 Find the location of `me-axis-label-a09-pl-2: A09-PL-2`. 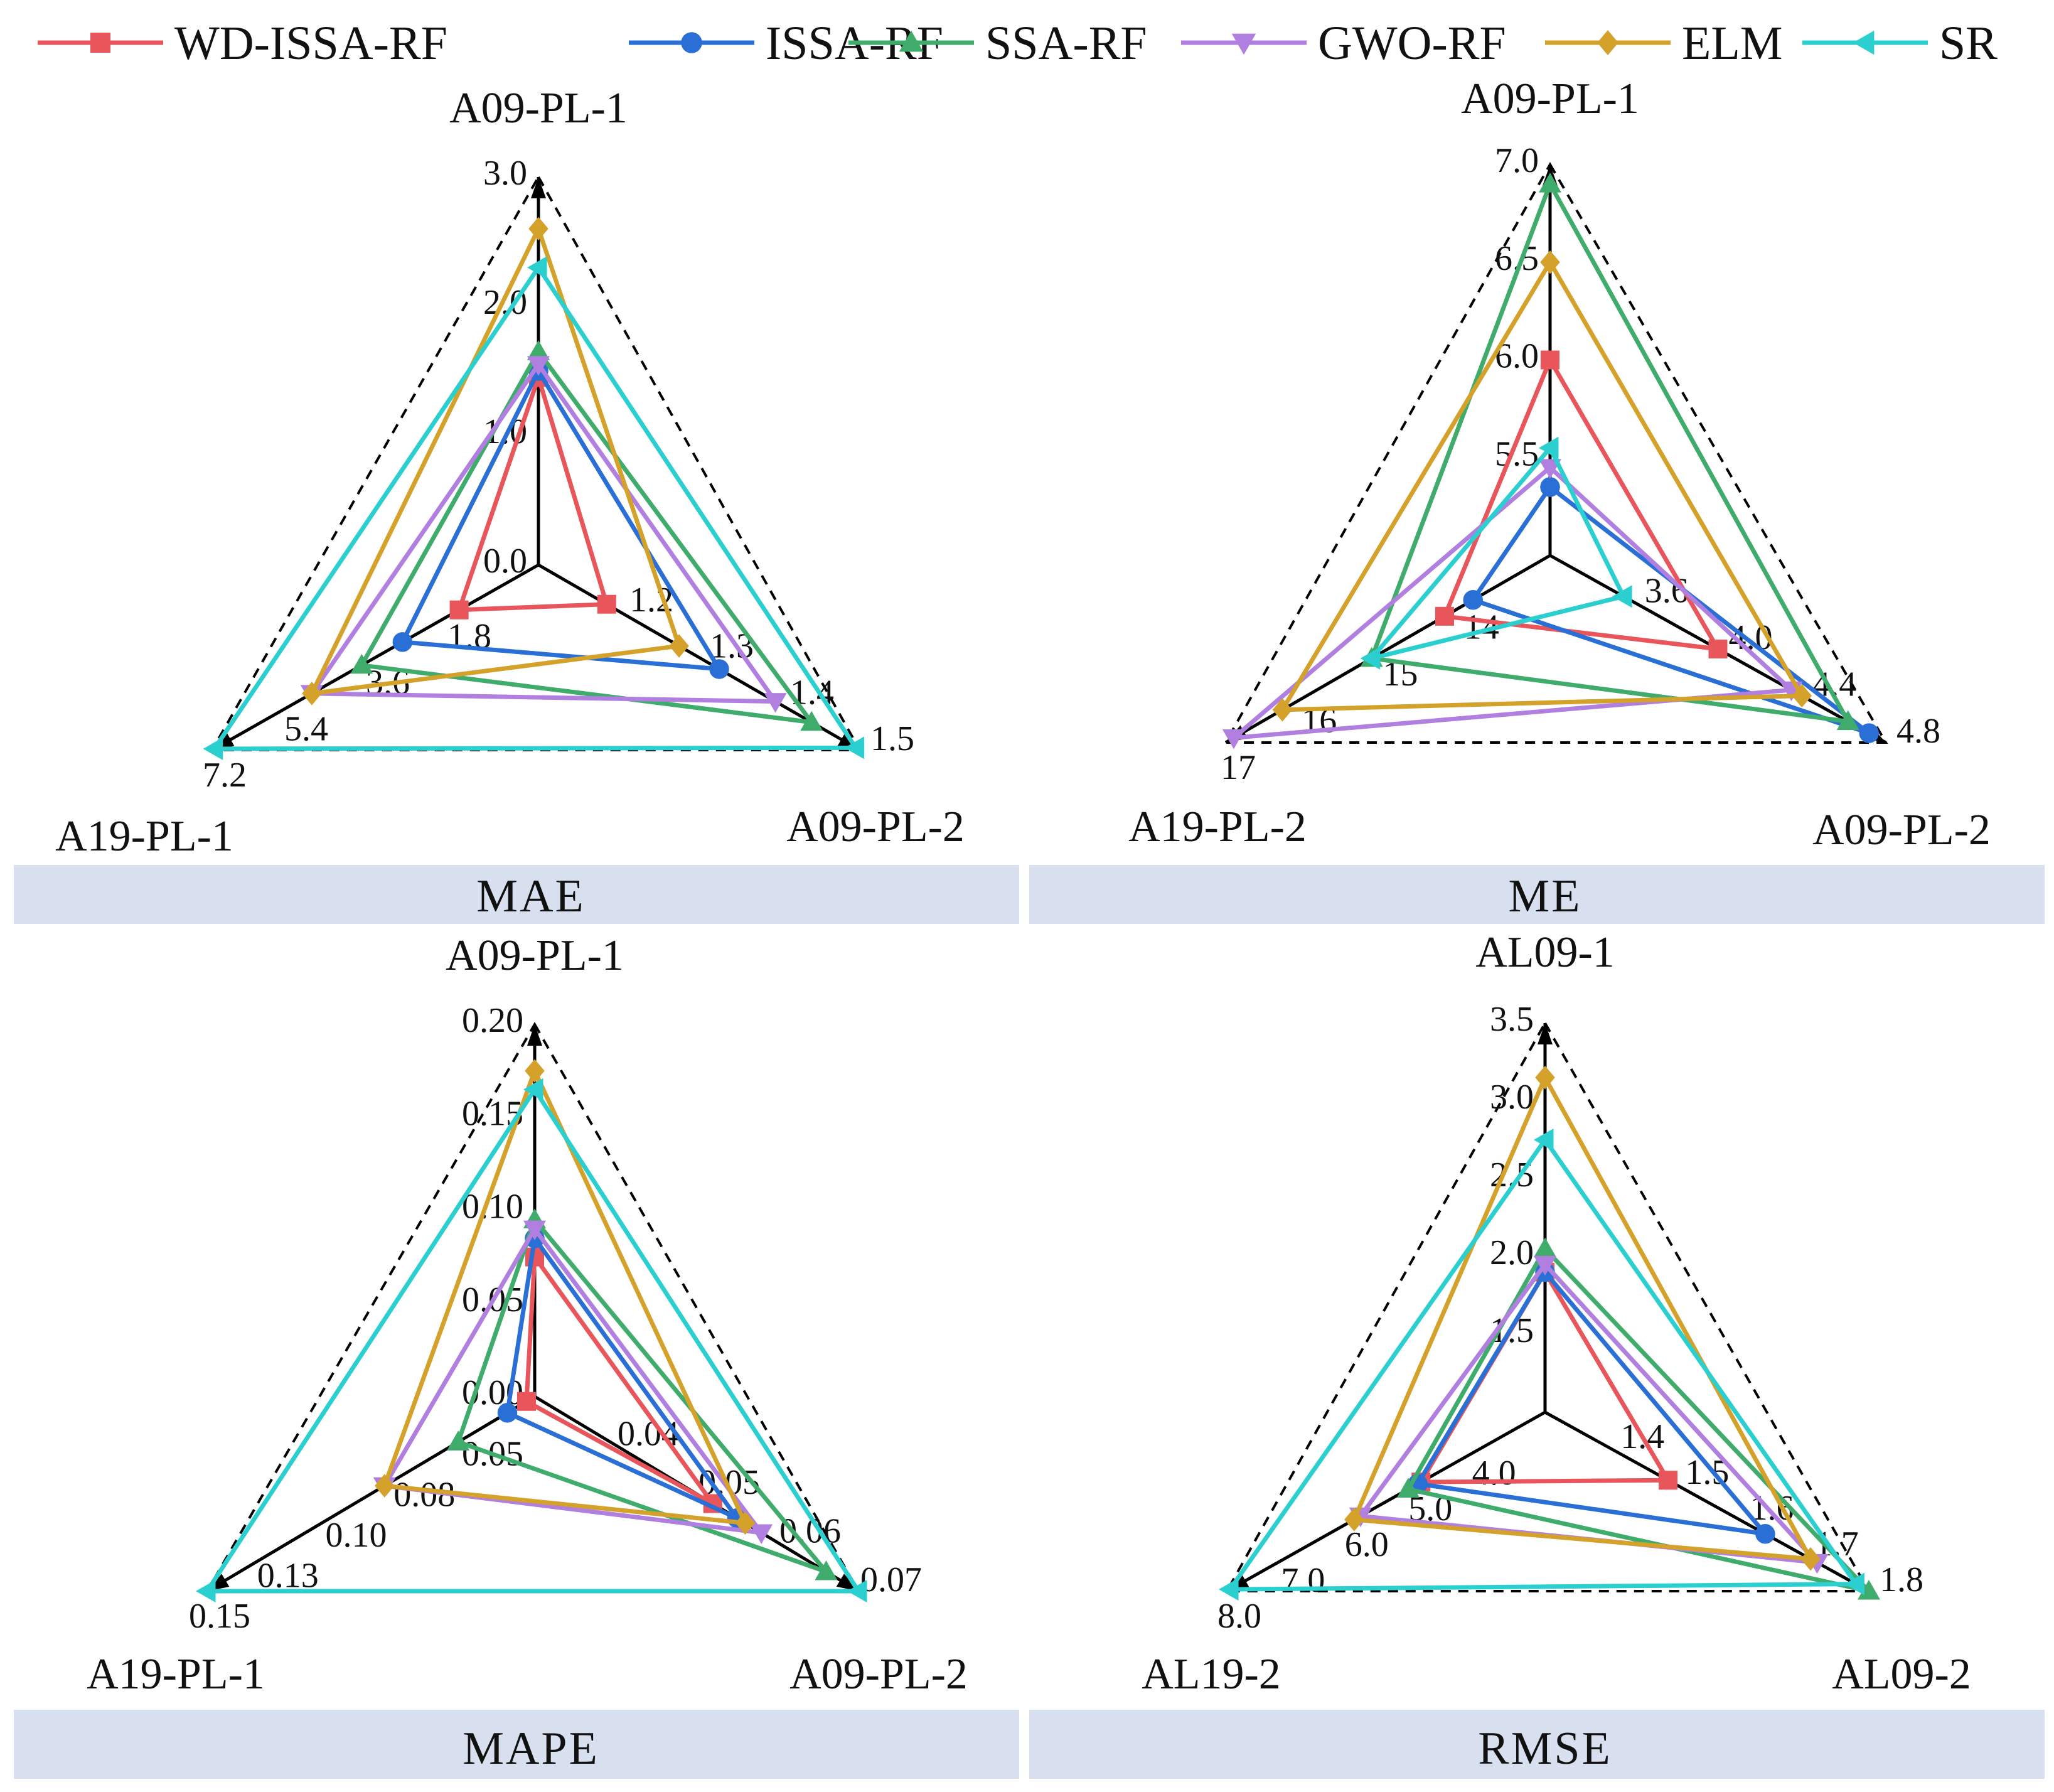

me-axis-label-a09-pl-2: A09-PL-2 is located at coordinates (1901, 830).